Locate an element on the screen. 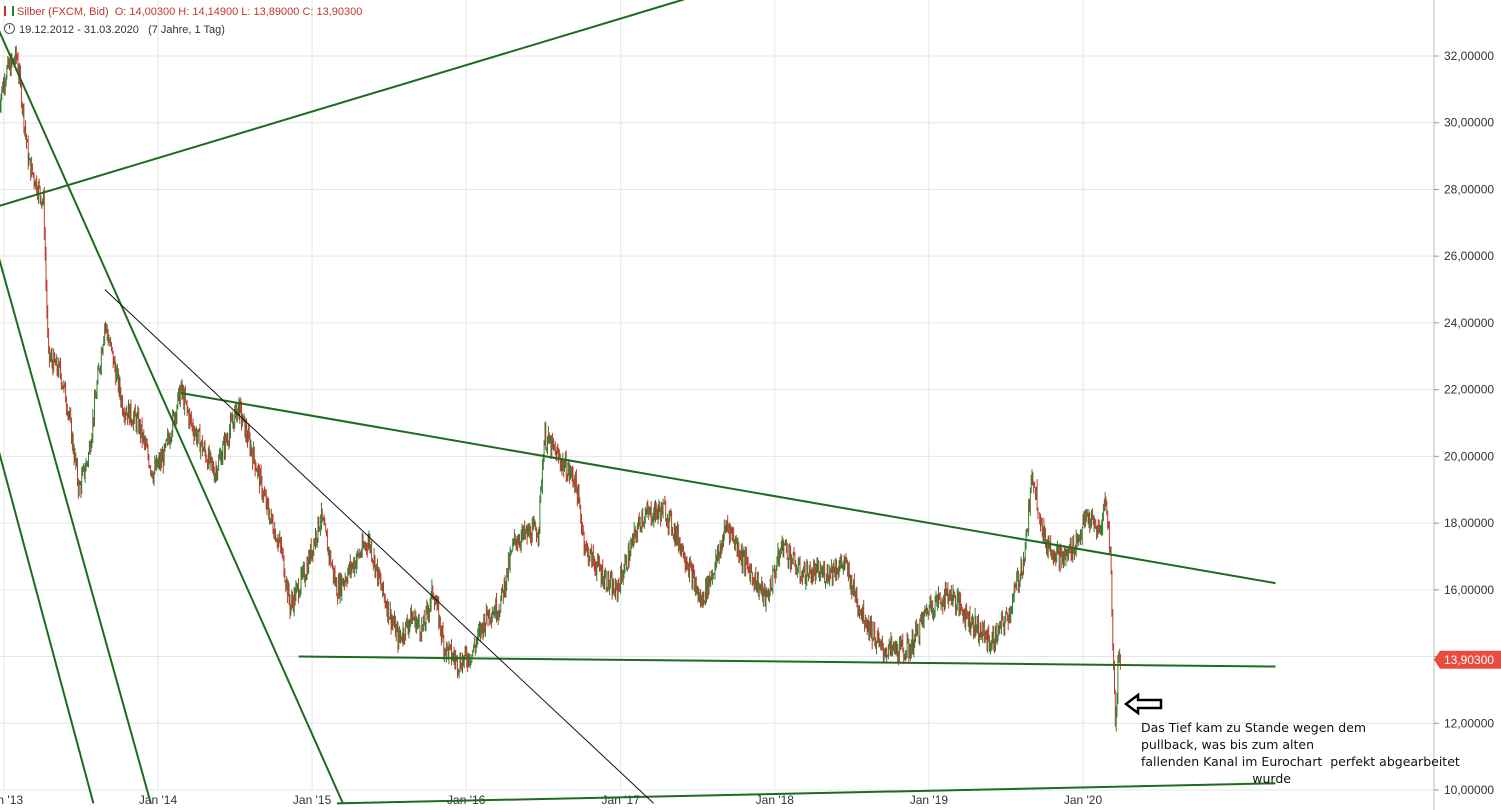 The width and height of the screenshot is (1501, 810). y-tick-label: 28,00000 is located at coordinates (1469, 189).